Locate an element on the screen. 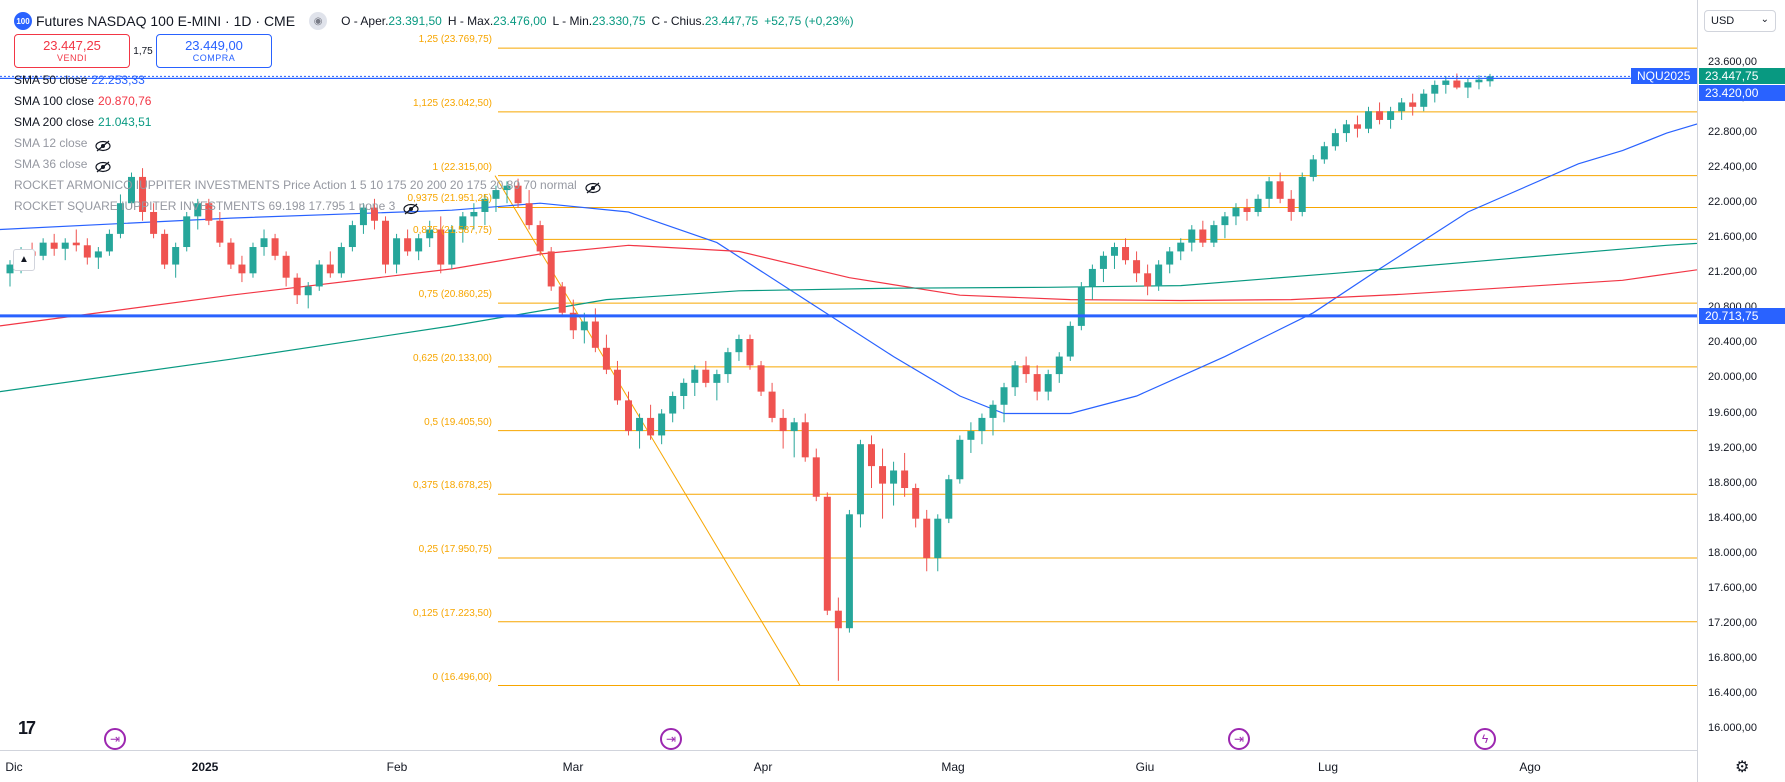  indicator-name: SMA 200 close is located at coordinates (54, 122).